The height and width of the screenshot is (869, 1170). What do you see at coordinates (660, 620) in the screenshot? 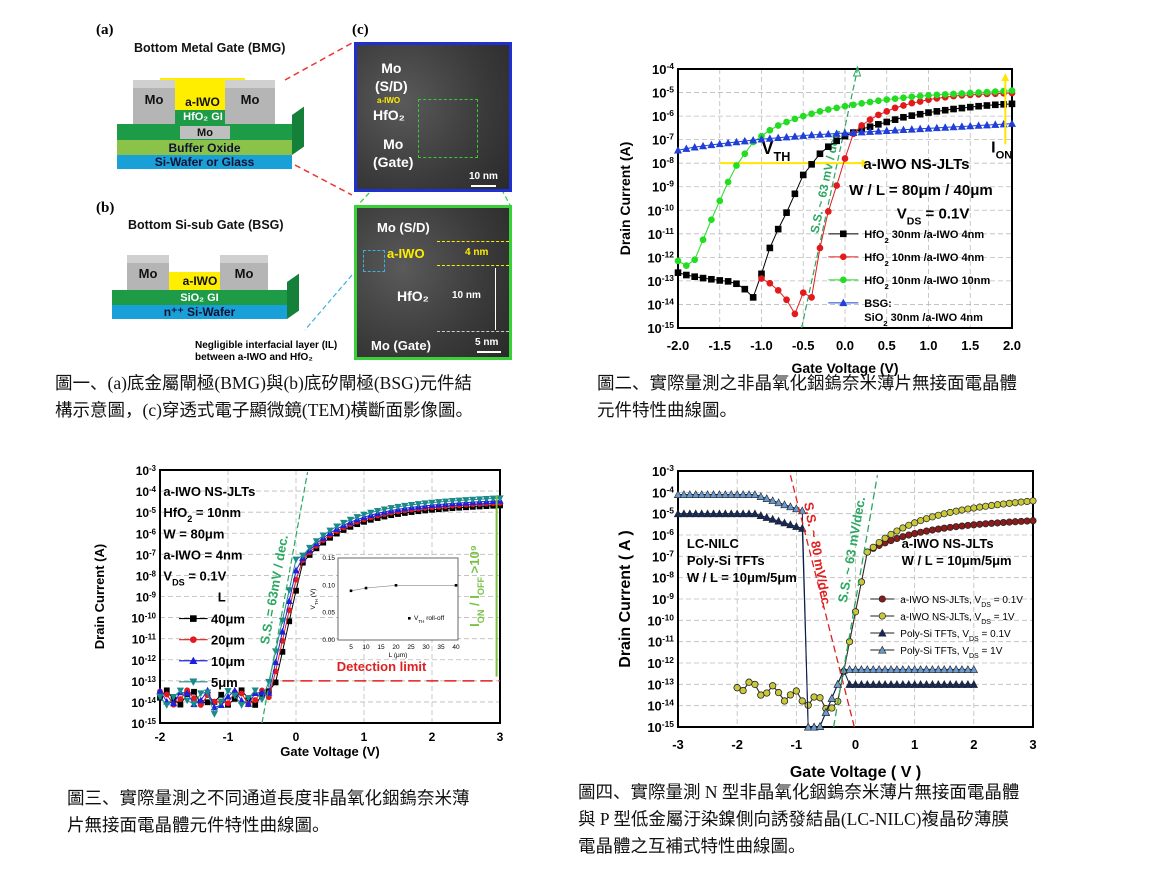
I see `y-tick-label: 10⁻¹⁰` at bounding box center [660, 620].